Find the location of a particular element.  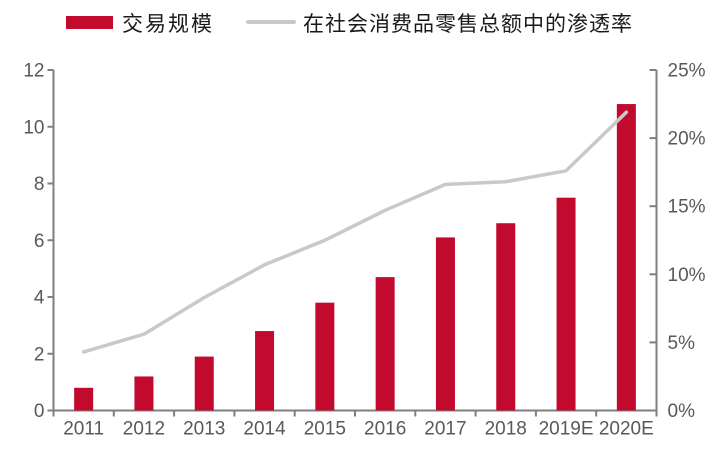

bar-2019E is located at coordinates (566, 304).